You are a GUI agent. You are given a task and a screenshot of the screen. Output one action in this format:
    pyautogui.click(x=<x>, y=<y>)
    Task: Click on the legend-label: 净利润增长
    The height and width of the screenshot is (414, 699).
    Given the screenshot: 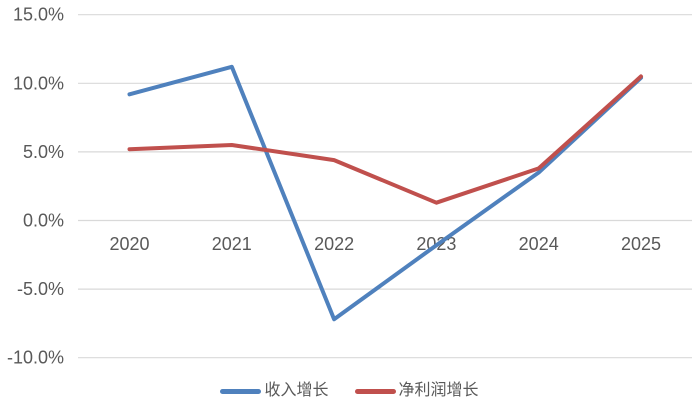 What is the action you would take?
    pyautogui.click(x=438, y=390)
    